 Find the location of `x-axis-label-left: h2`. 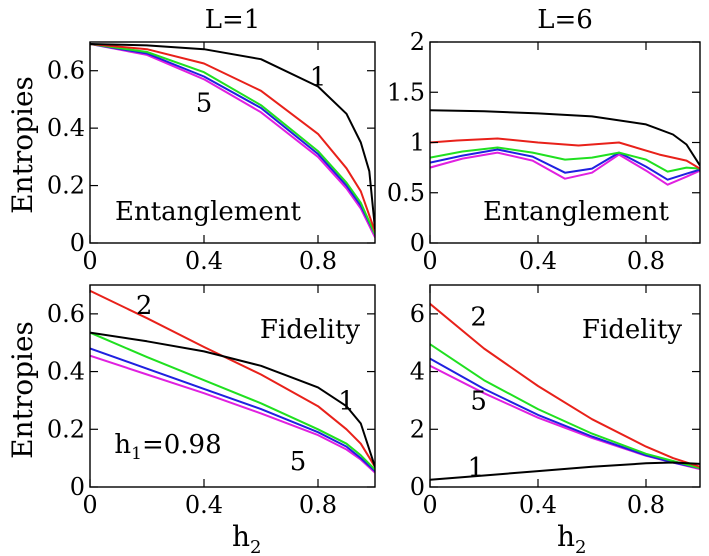

x-axis-label-left: h2 is located at coordinates (247, 538).